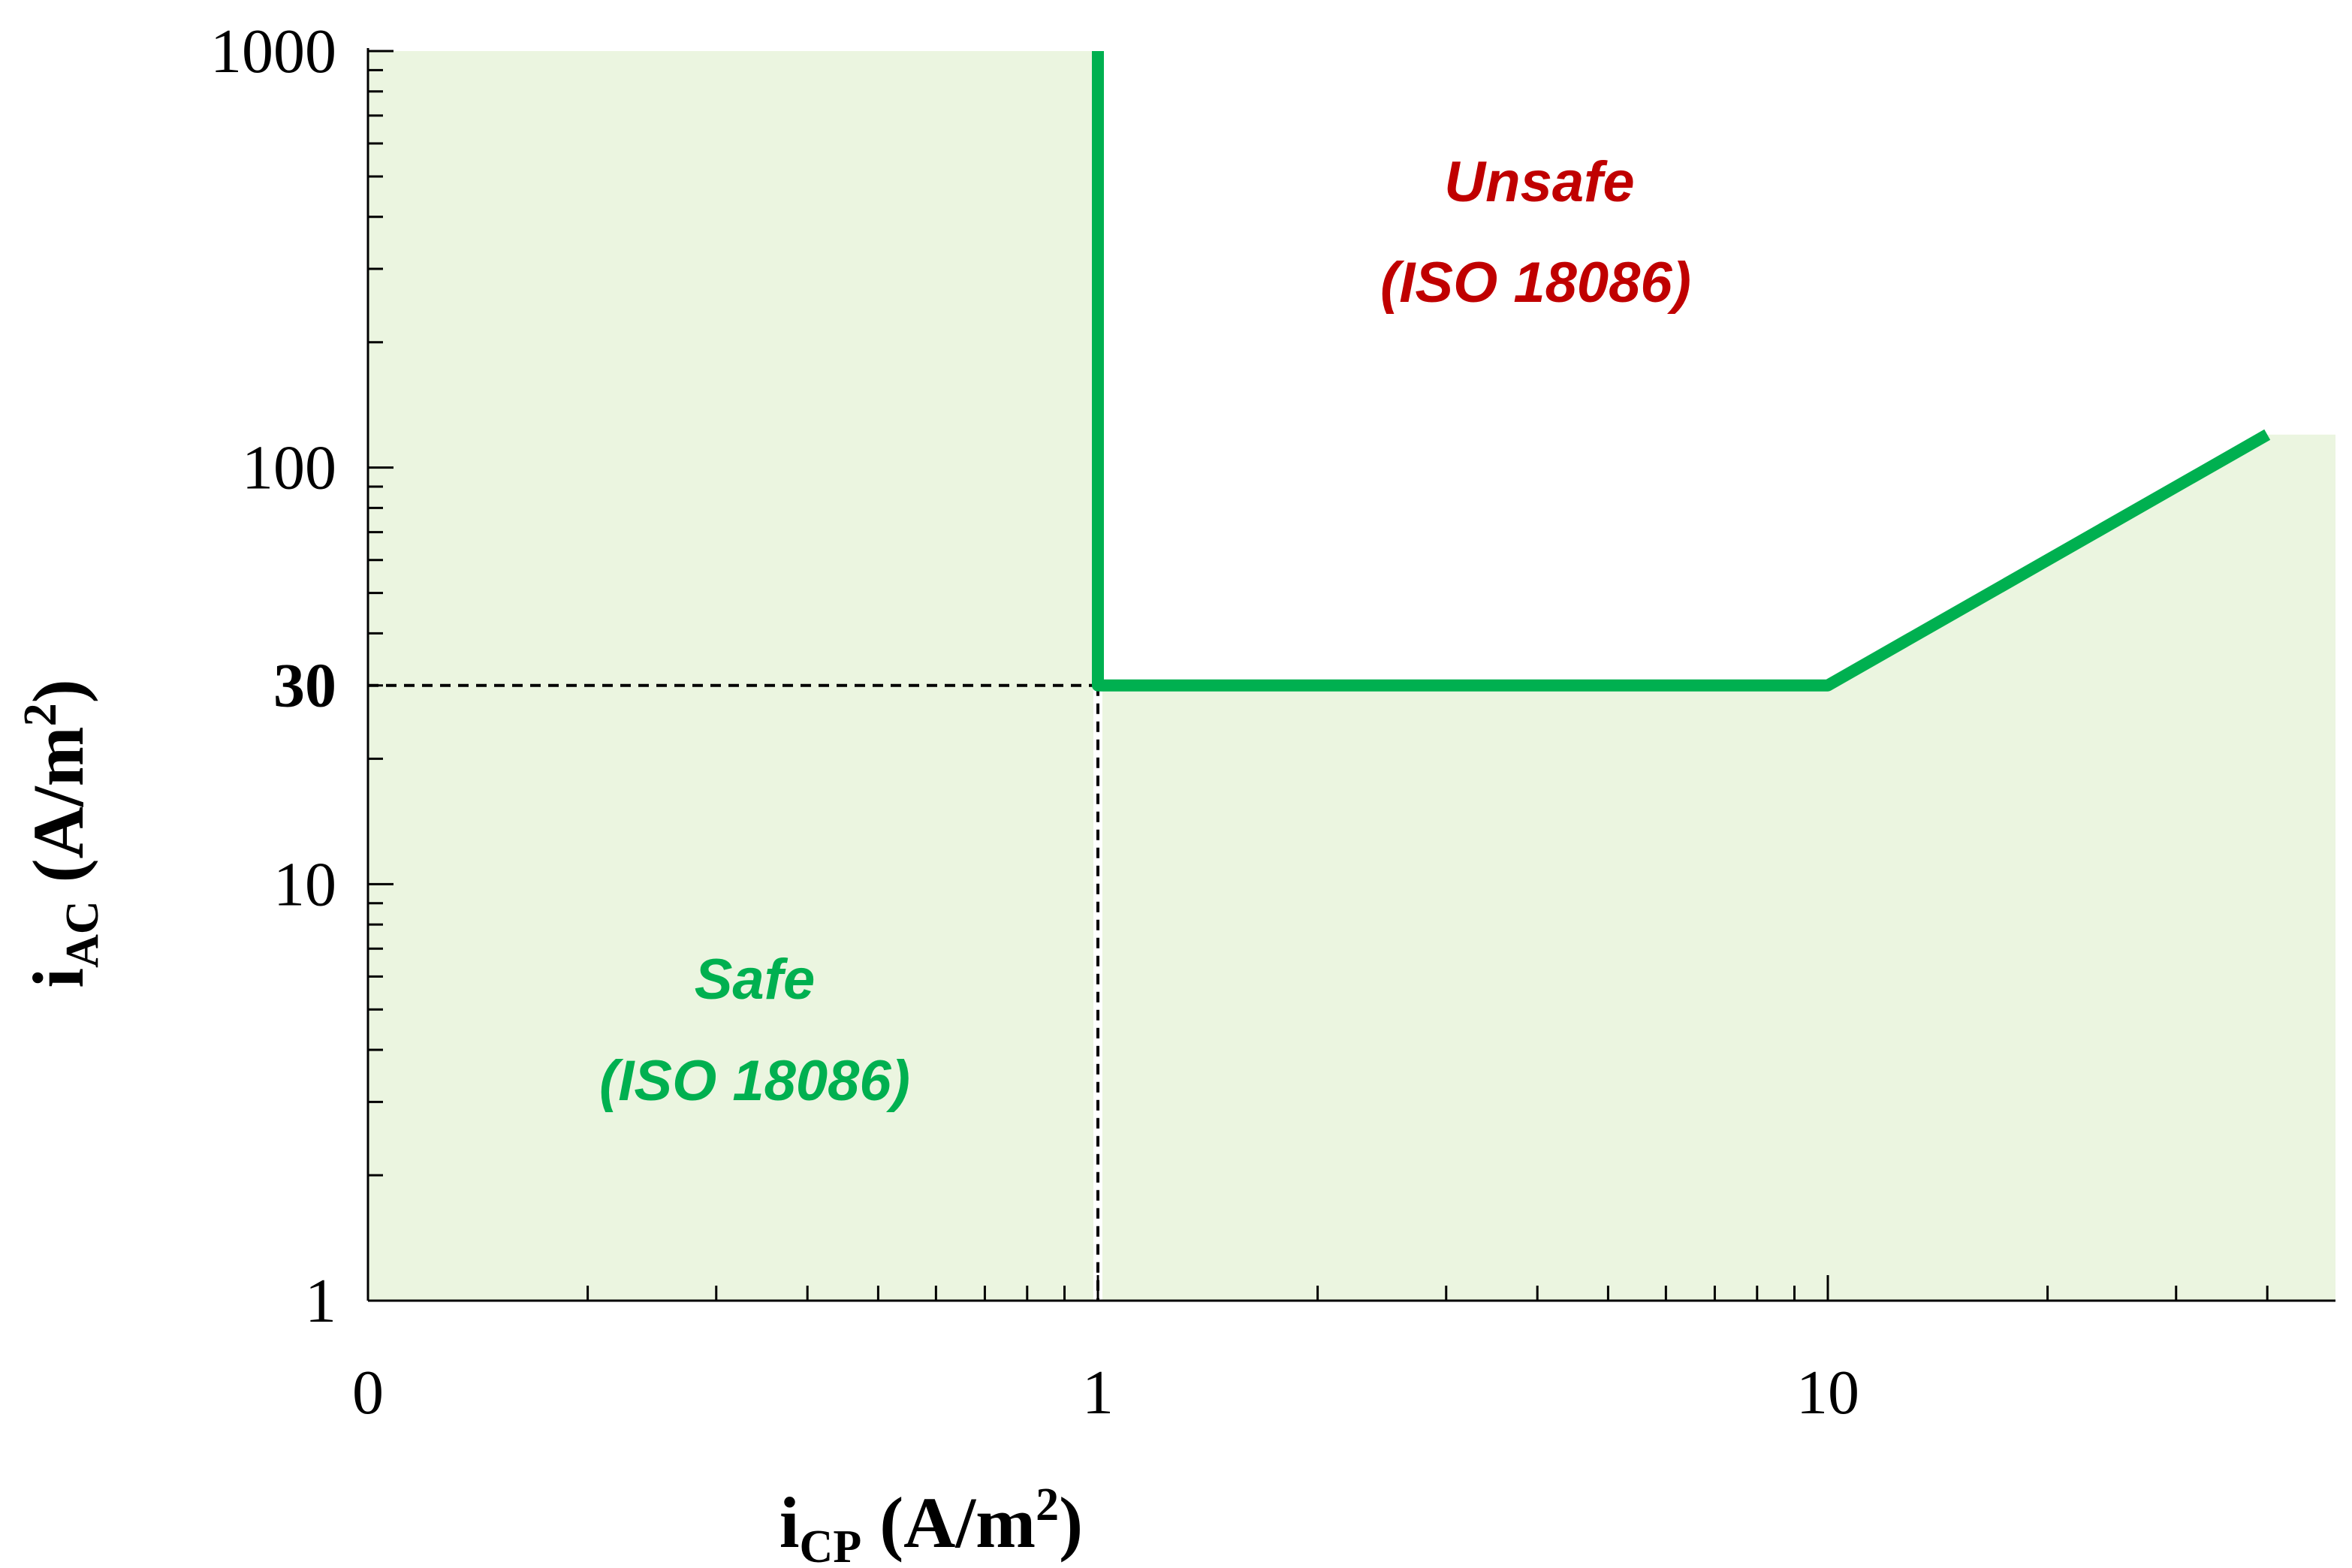 This screenshot has width=2352, height=1568. Describe the element at coordinates (831, 1544) in the screenshot. I see `x-axis-title-sub: CP` at that location.